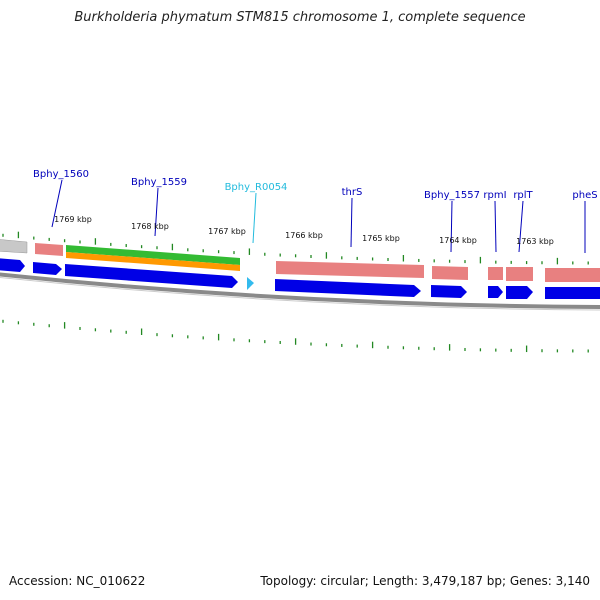  Describe the element at coordinates (77, 581) in the screenshot. I see `accession-label: Accession: NC_010622` at that location.